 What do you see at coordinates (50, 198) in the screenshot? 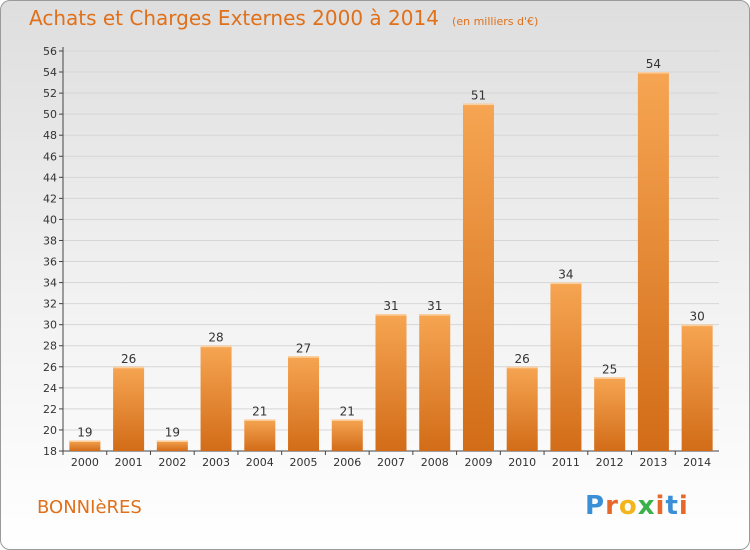
I see `y-tick-label: 42` at bounding box center [50, 198].